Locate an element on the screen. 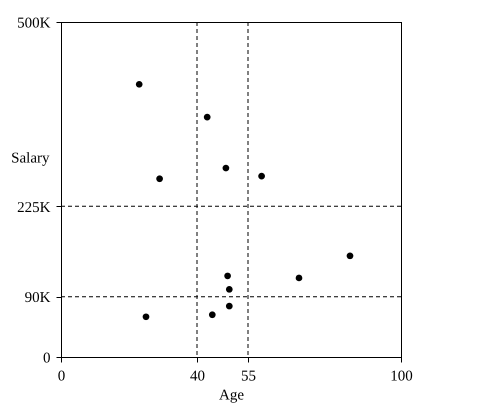  y-tick-label: 500K is located at coordinates (34, 24).